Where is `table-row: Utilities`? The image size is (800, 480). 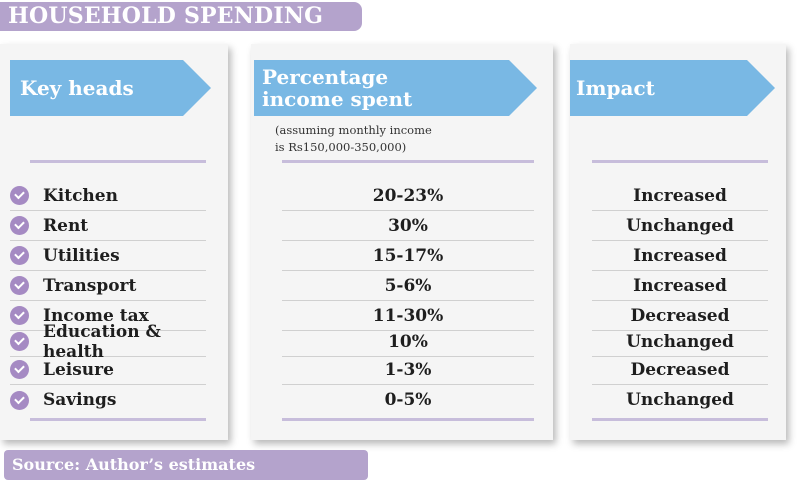
table-row: Utilities is located at coordinates (108, 256).